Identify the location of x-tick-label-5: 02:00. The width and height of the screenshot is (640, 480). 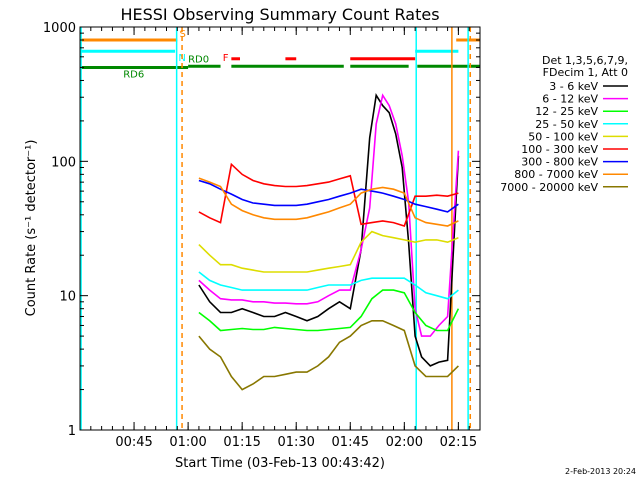
(404, 442).